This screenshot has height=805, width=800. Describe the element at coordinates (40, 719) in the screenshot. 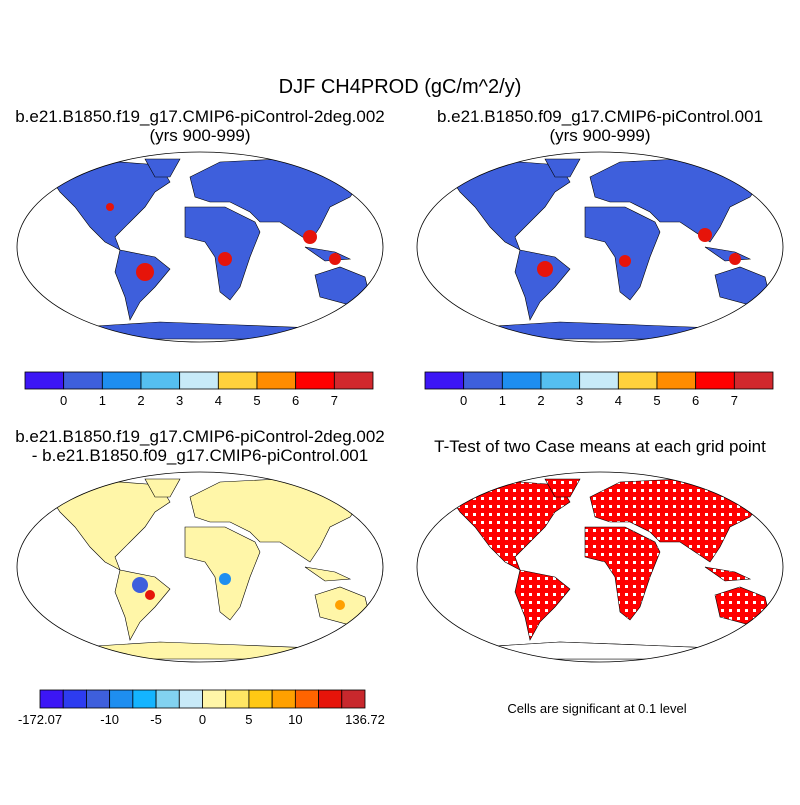

I see `colorbar-label: -172.07` at that location.